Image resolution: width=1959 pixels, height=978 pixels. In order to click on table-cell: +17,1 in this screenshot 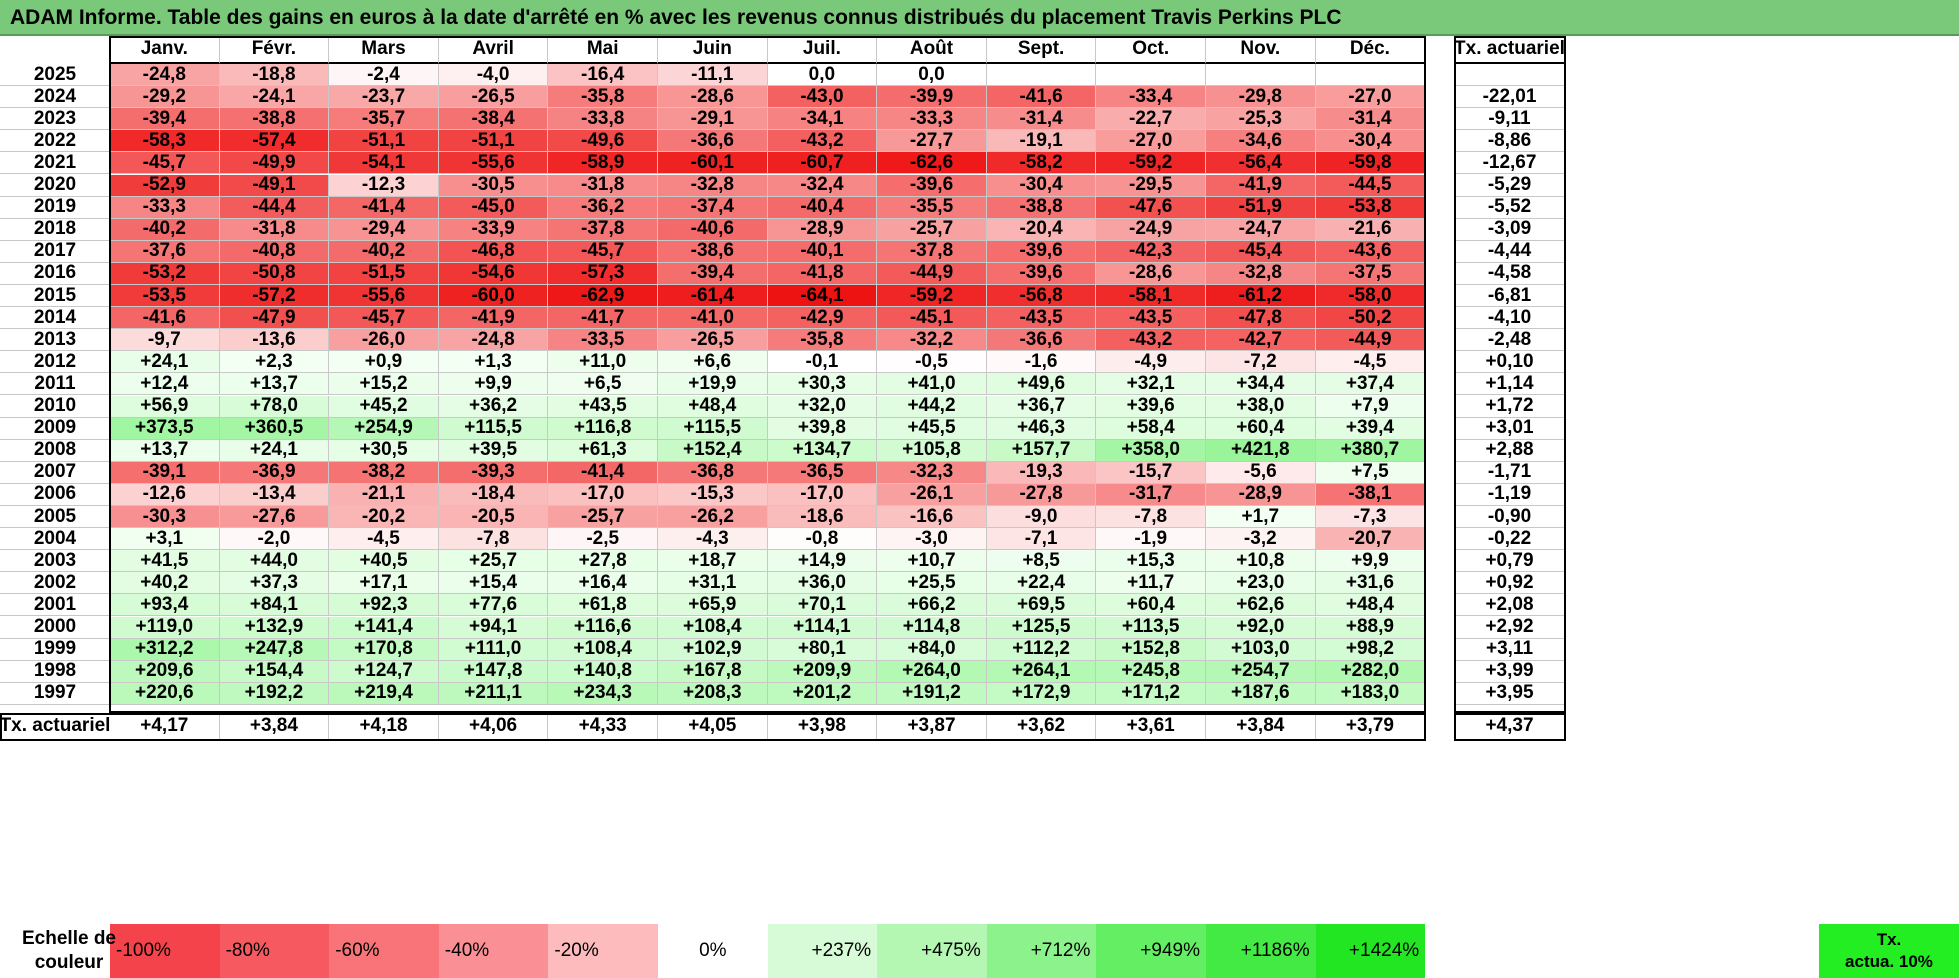, I will do `click(384, 583)`.